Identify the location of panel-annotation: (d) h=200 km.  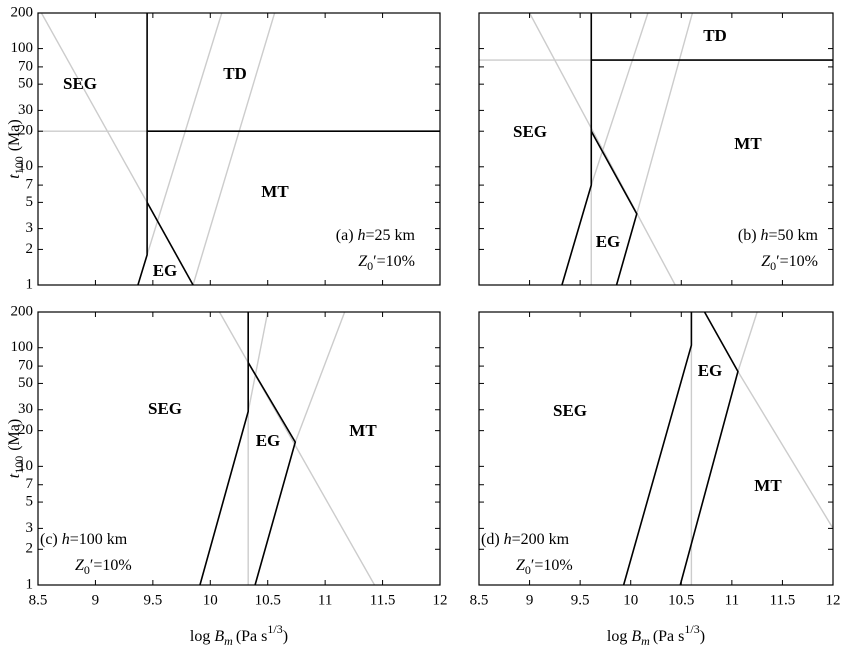
(525, 539).